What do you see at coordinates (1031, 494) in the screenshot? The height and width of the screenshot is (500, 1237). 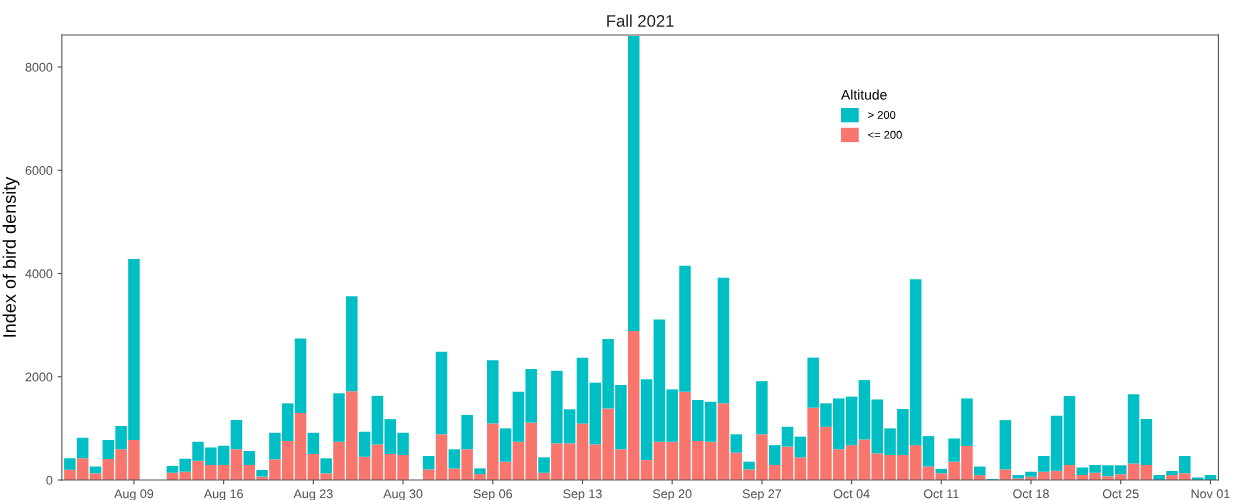 I see `x-tick-label: Oct 18` at bounding box center [1031, 494].